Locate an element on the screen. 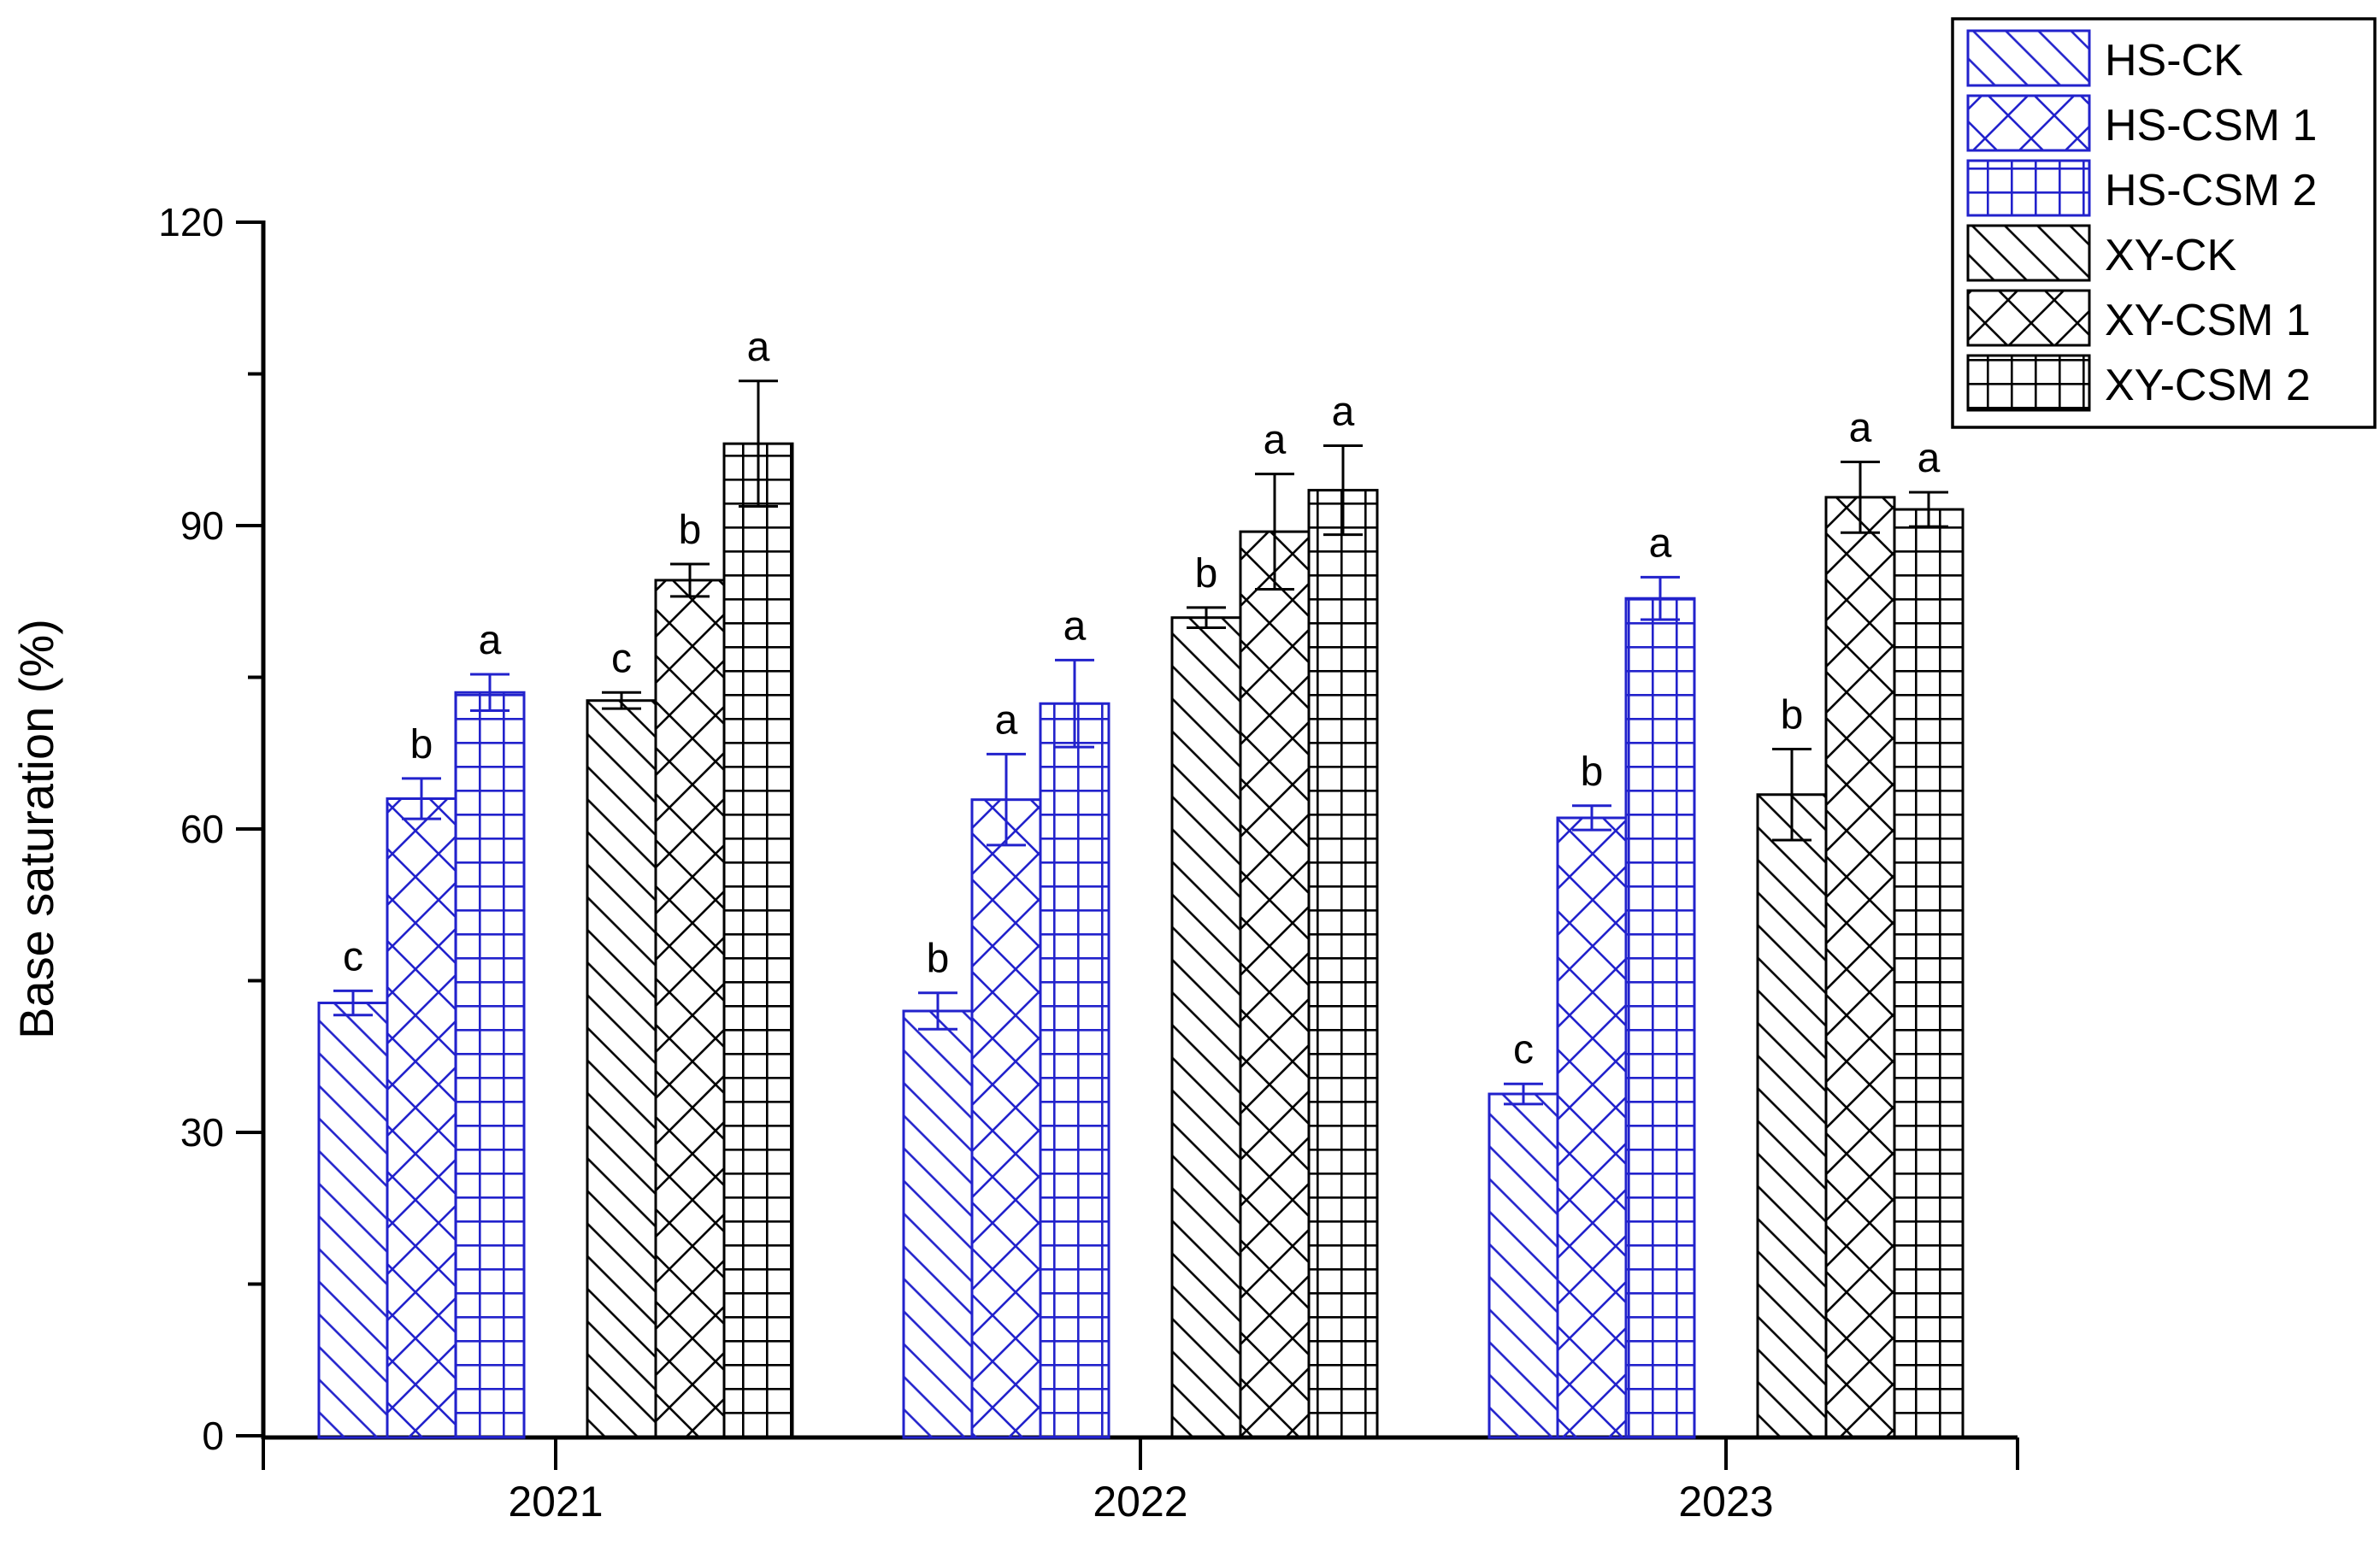  sig-letter-2021-xy-csm-1: b is located at coordinates (690, 530).